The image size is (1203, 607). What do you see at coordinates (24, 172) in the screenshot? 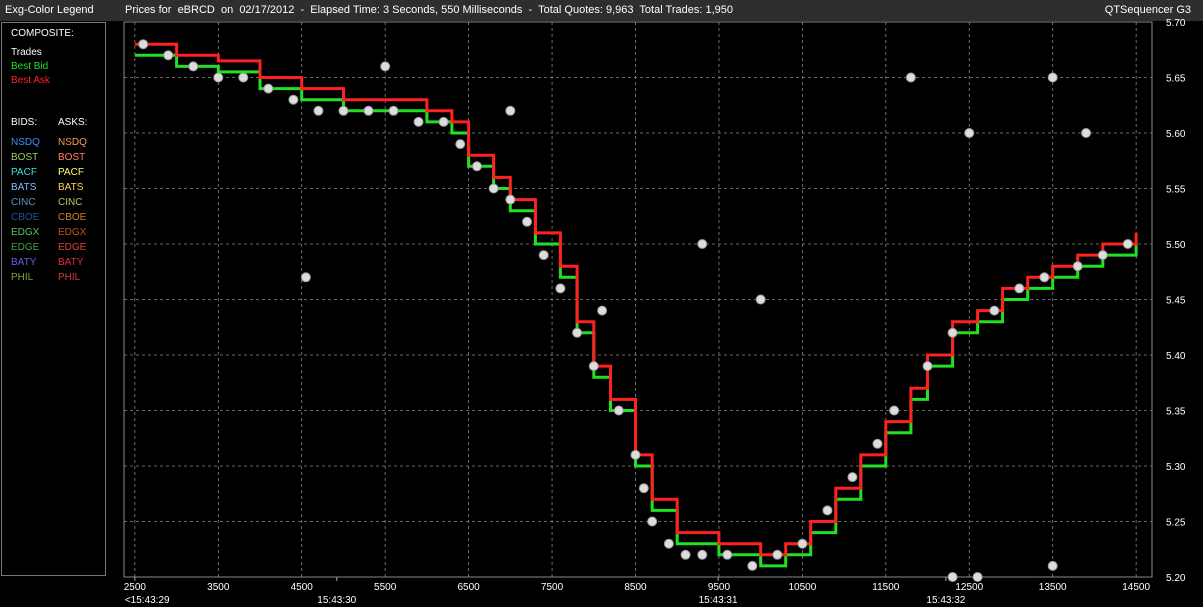
I see `bid-exchange: PACF` at bounding box center [24, 172].